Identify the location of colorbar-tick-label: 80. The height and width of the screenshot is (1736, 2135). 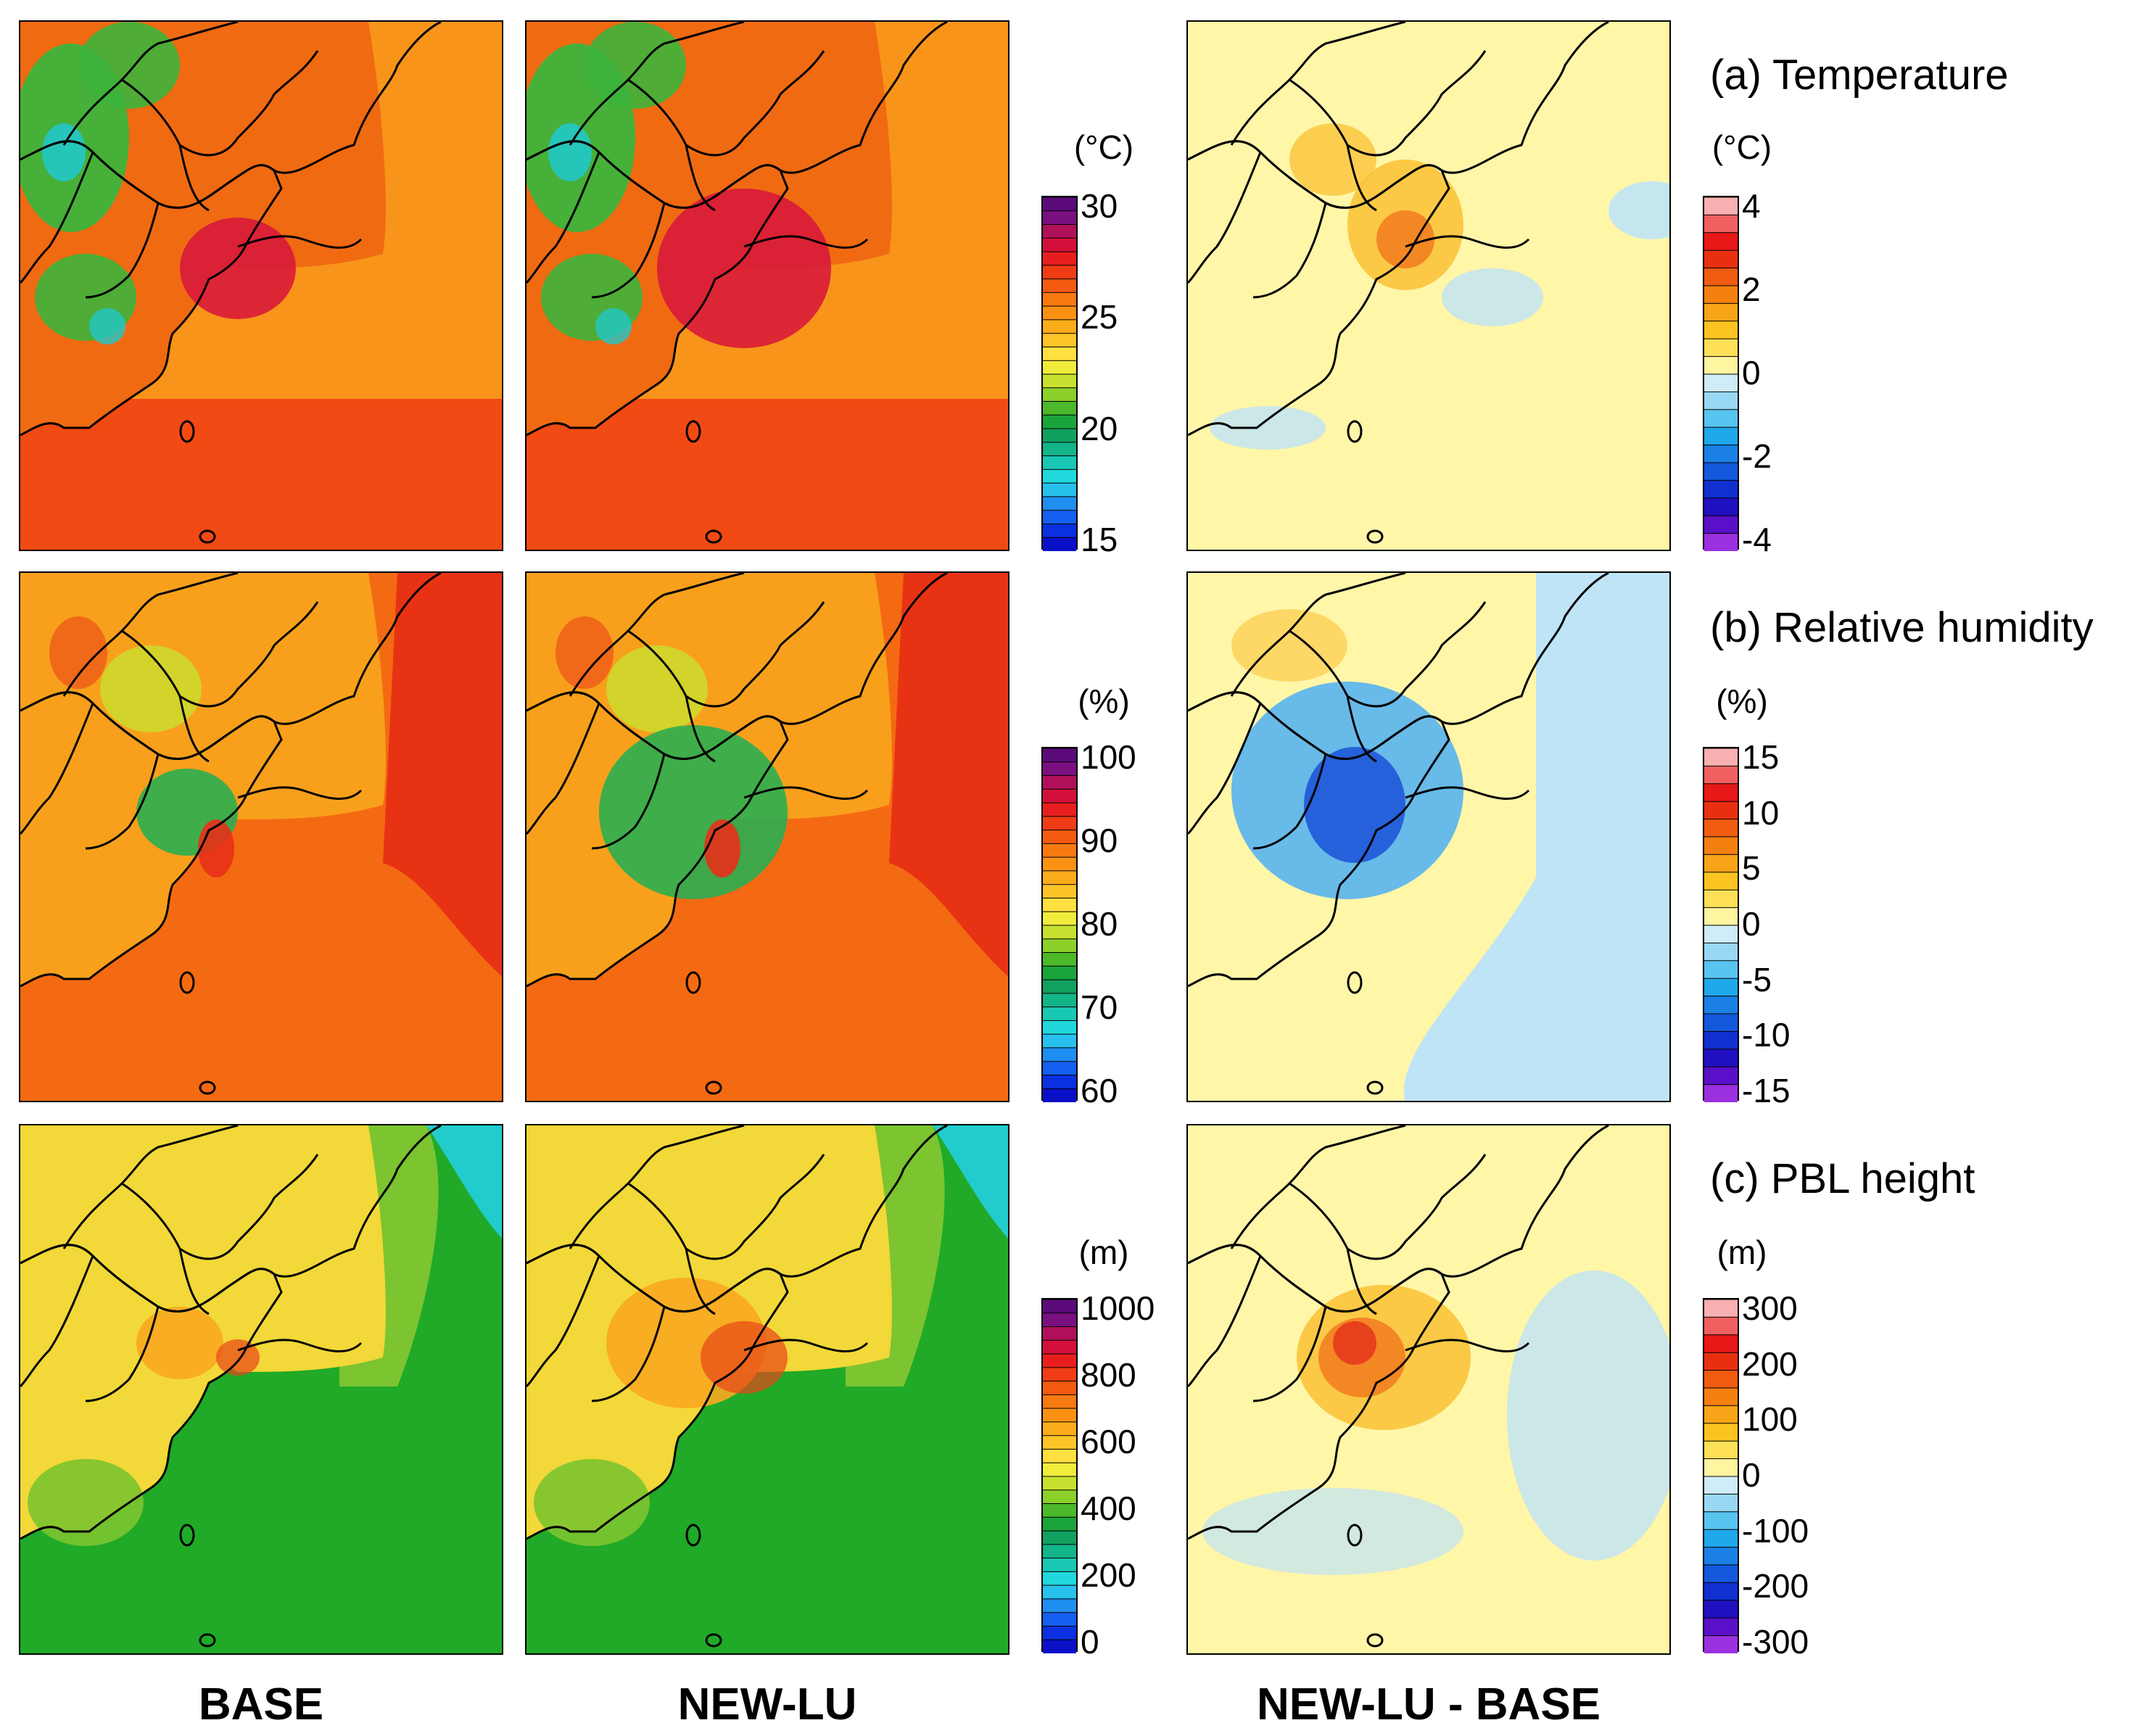
(1100, 924).